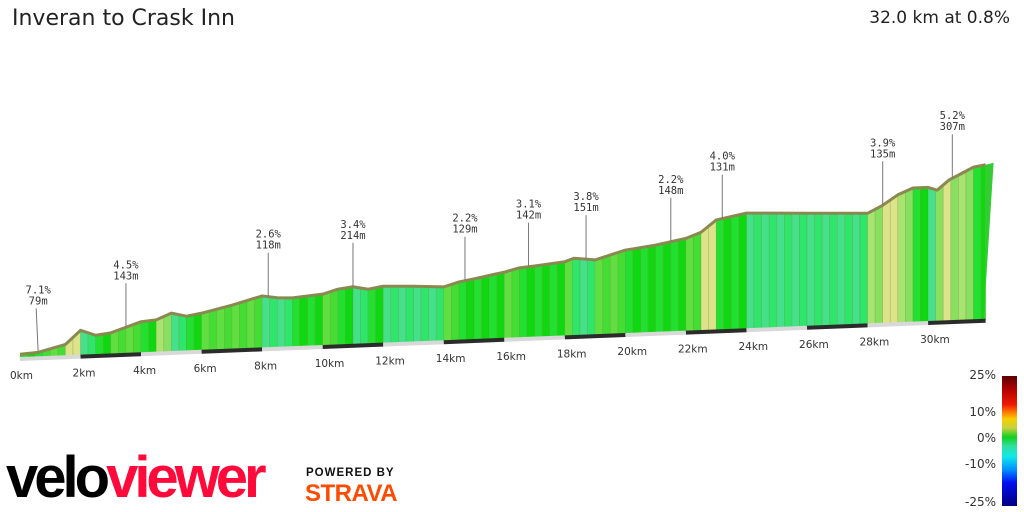  Describe the element at coordinates (123, 18) in the screenshot. I see `page-title: Inveran to Crask Inn` at that location.